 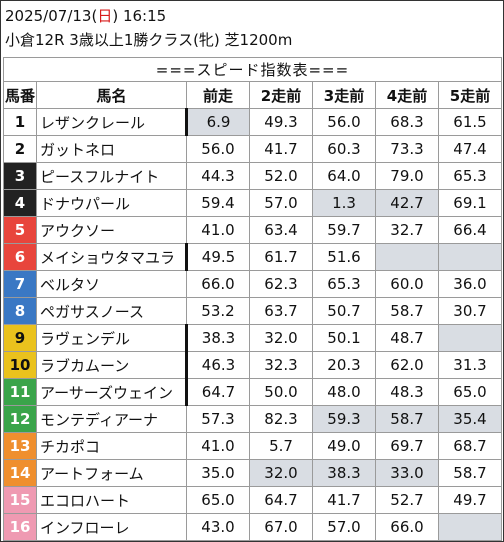 What do you see at coordinates (218, 419) in the screenshot?
I see `speed-index-cell: 57.3` at bounding box center [218, 419].